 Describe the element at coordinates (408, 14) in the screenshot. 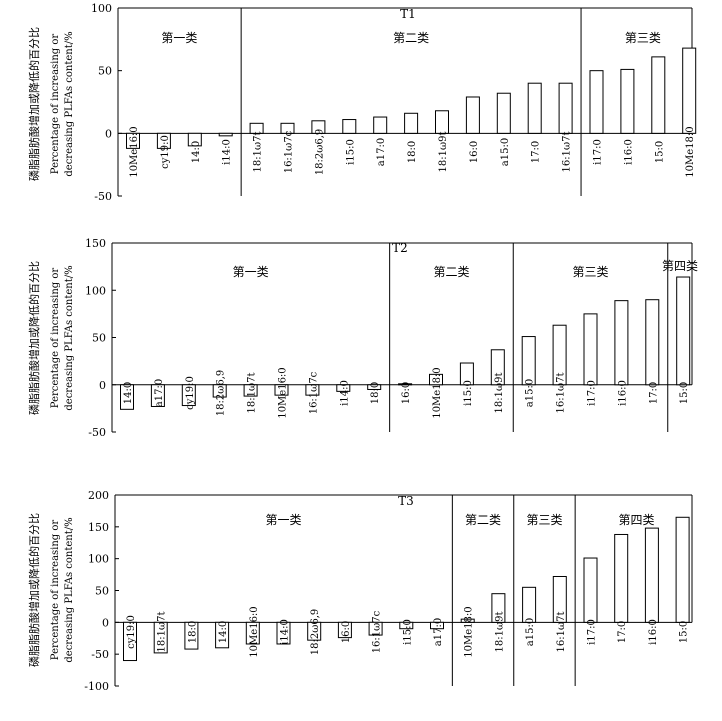

I see `chart-title: T1` at that location.